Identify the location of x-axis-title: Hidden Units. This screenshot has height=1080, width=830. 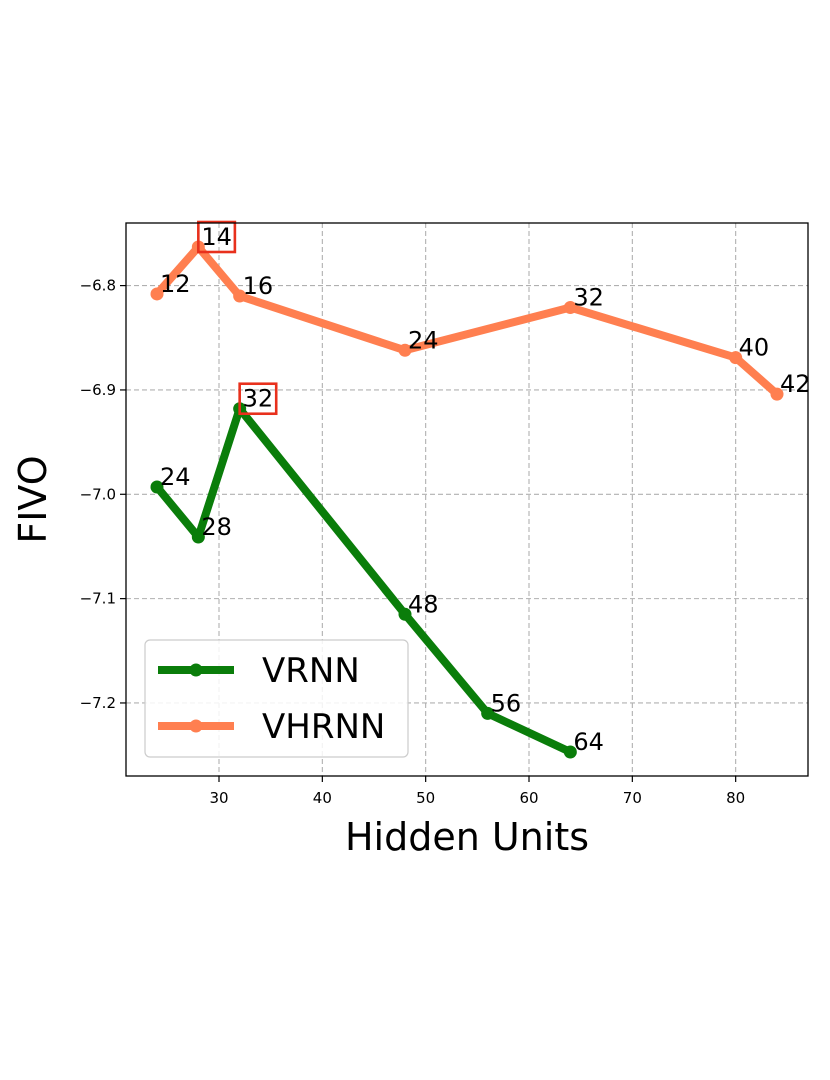
(467, 837).